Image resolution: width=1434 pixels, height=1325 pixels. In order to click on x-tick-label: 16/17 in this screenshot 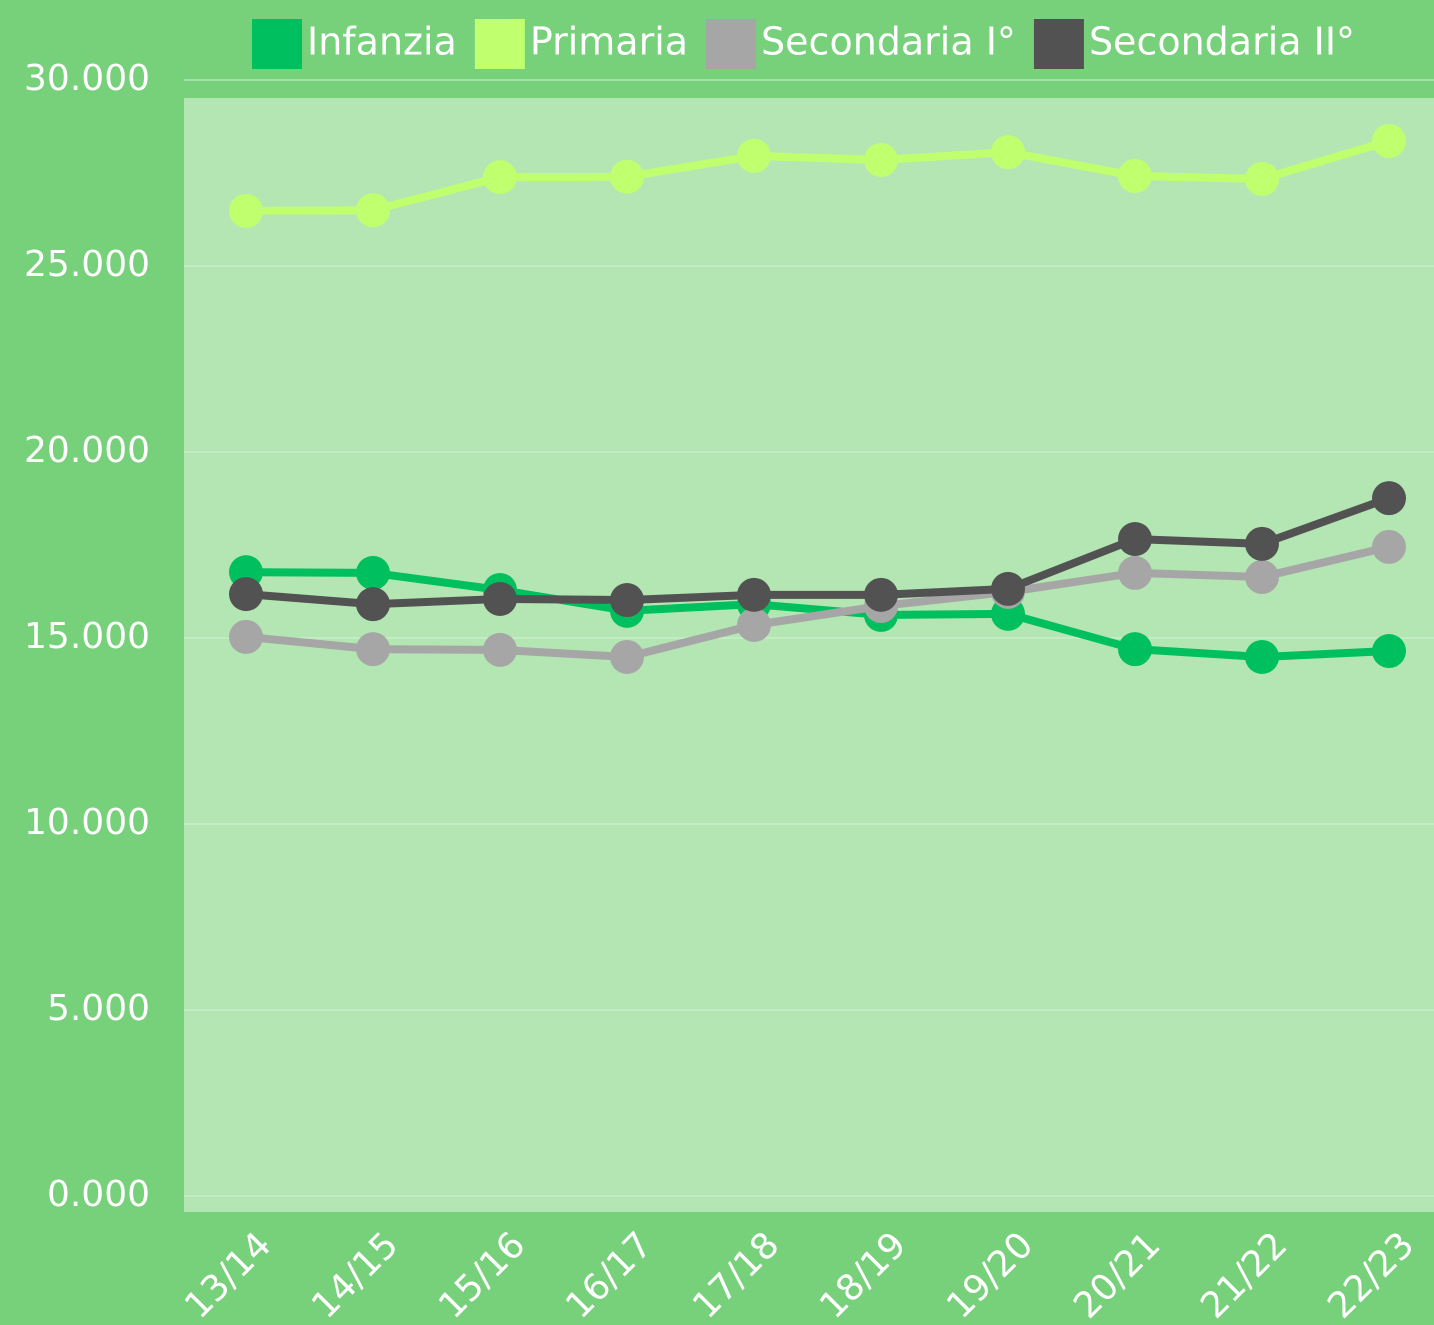, I will do `click(609, 1274)`.